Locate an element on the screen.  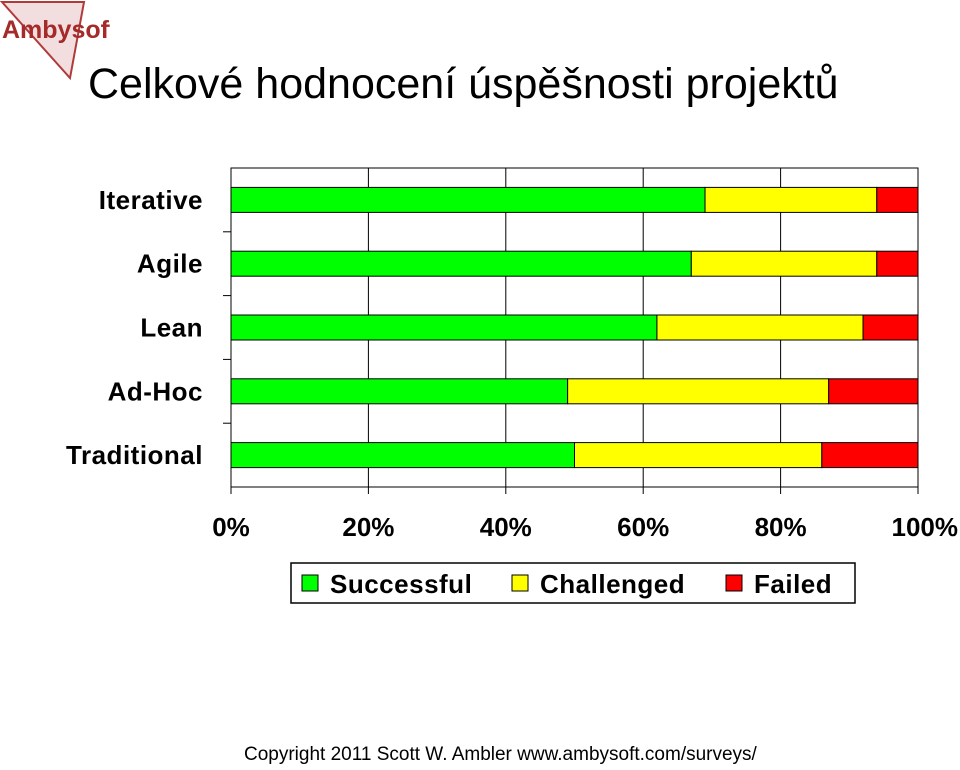
ambysoft-logo: Ambysoft is located at coordinates (55, 40).